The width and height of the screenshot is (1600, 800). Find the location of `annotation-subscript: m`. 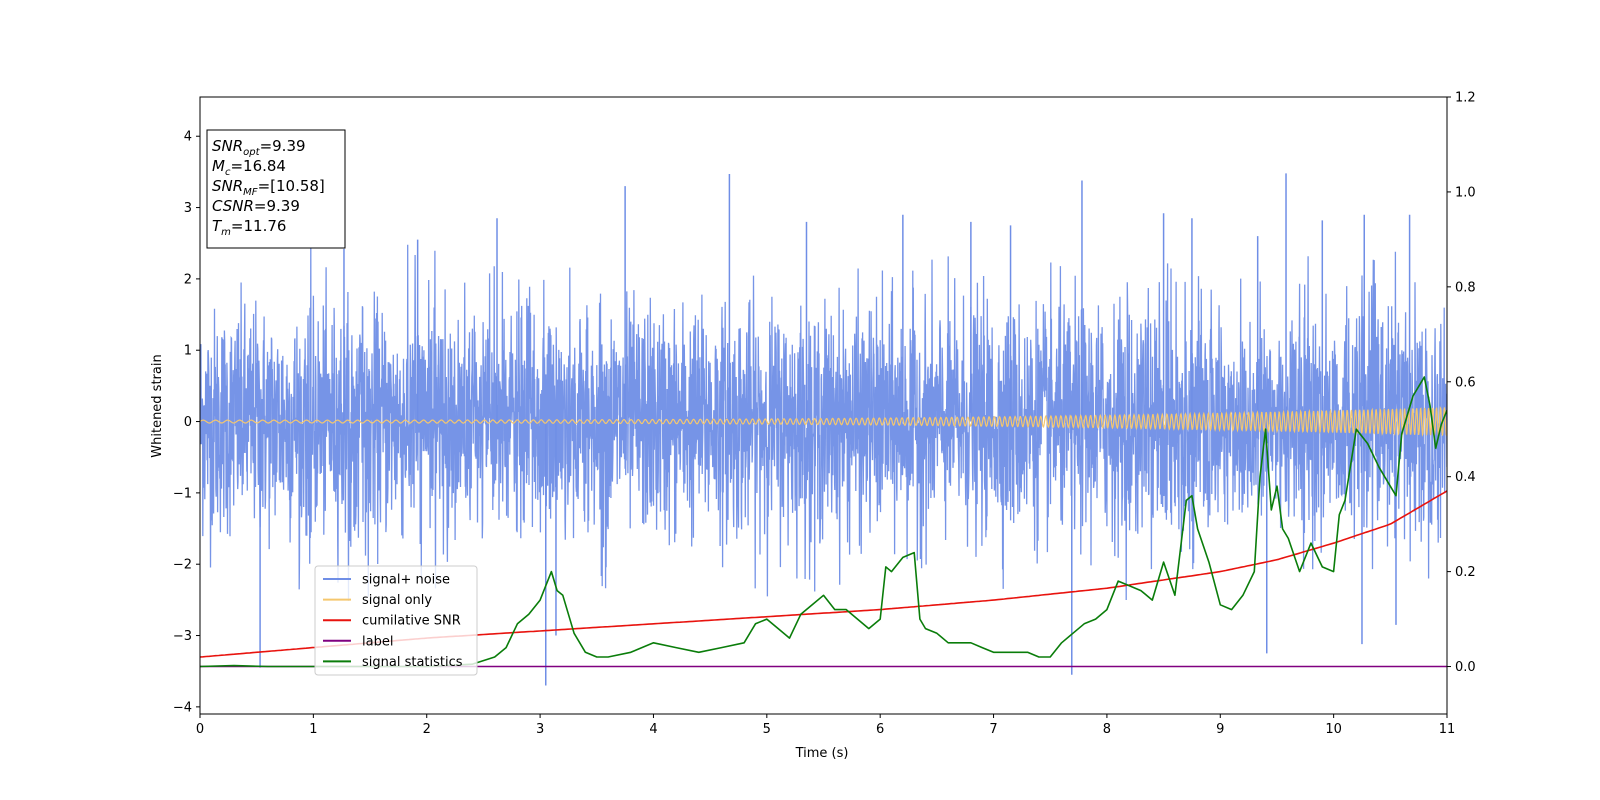

annotation-subscript: m is located at coordinates (226, 232).